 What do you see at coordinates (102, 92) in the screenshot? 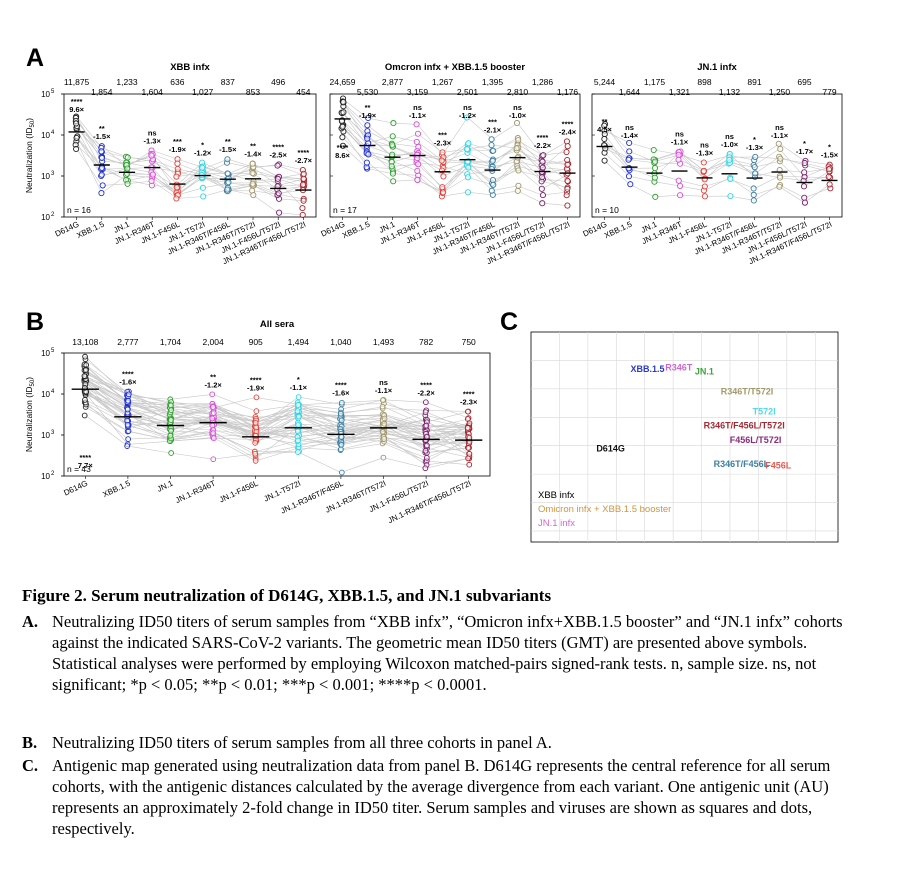
I see `gmt-label: 1,854` at bounding box center [102, 92].